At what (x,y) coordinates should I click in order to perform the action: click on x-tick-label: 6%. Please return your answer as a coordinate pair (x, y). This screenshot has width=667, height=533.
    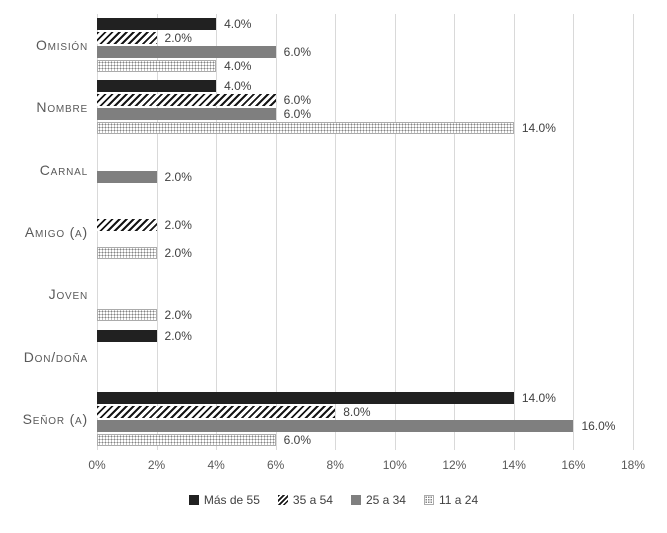
    Looking at the image, I should click on (275, 465).